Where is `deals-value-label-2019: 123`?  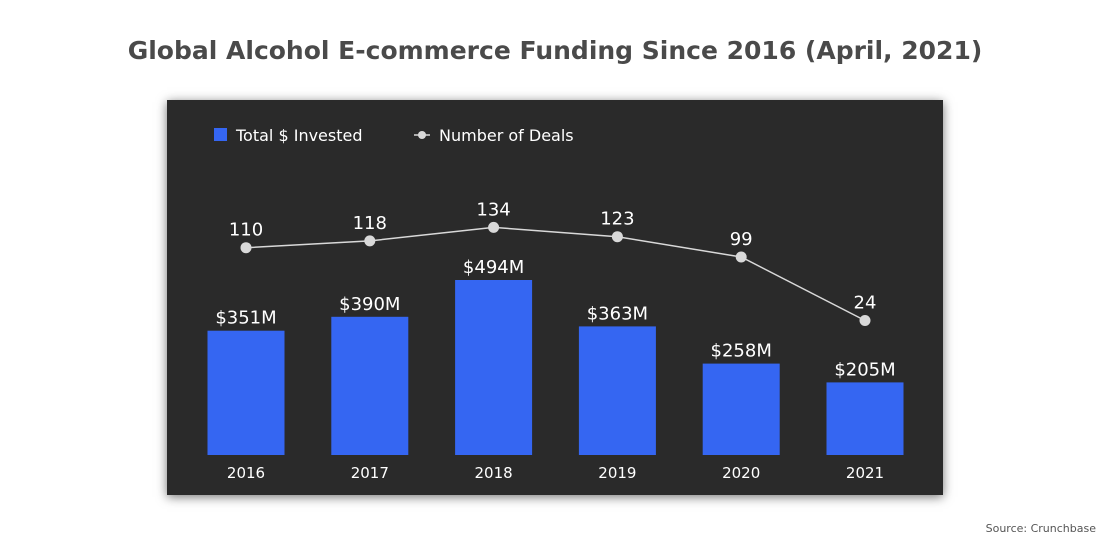
deals-value-label-2019: 123 is located at coordinates (617, 219).